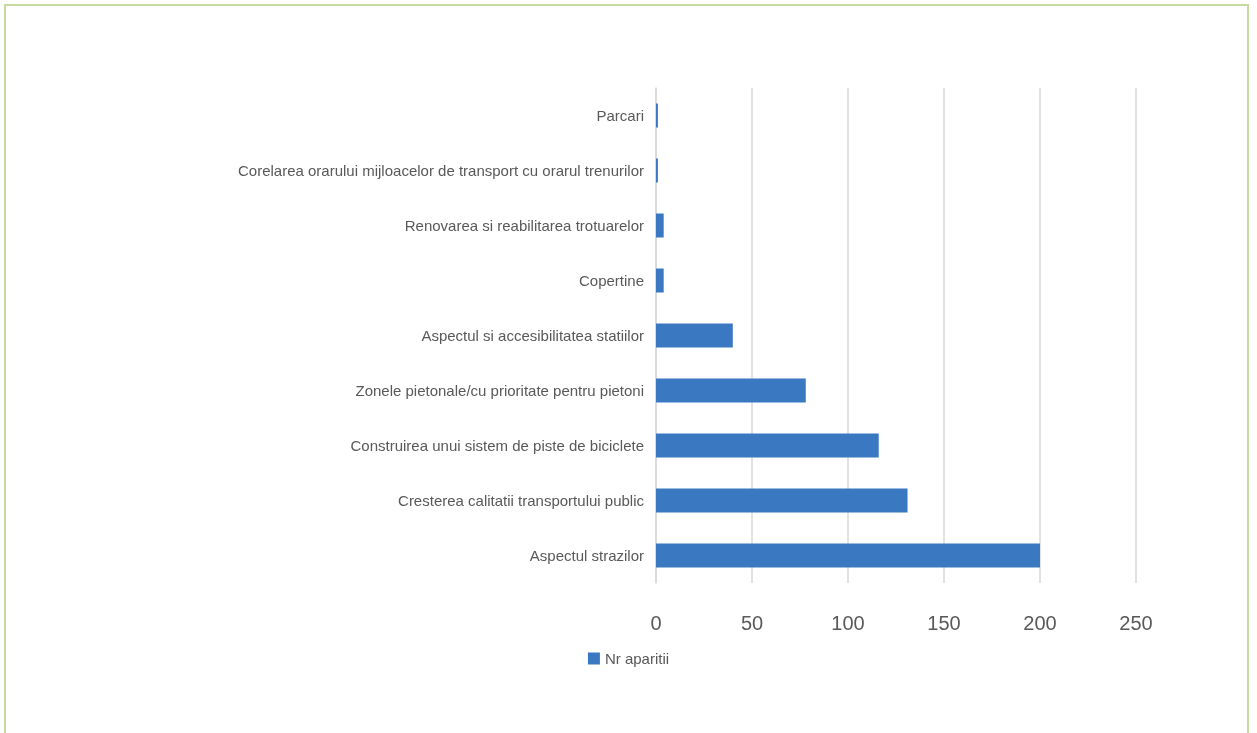 Image resolution: width=1257 pixels, height=733 pixels. Describe the element at coordinates (944, 623) in the screenshot. I see `x-tick-label: 150` at that location.